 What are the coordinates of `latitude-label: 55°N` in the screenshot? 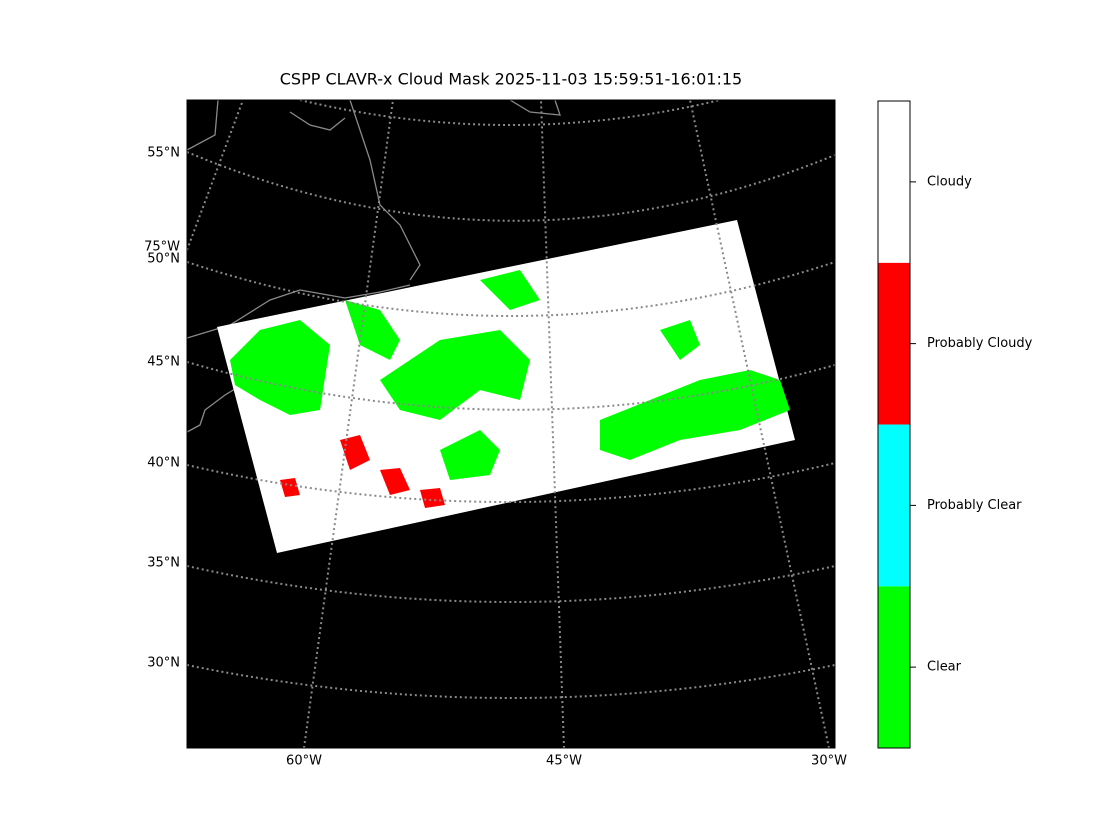 It's located at (163, 153).